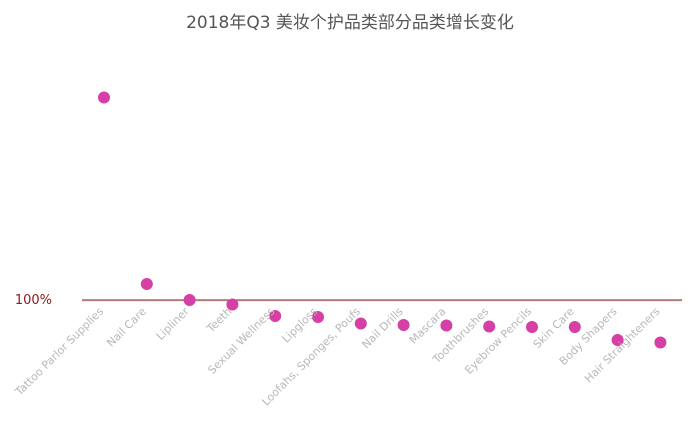 This screenshot has height=426, width=700. I want to click on x-tick-label-1: Tattoo Parlor Supplies, so click(59, 352).